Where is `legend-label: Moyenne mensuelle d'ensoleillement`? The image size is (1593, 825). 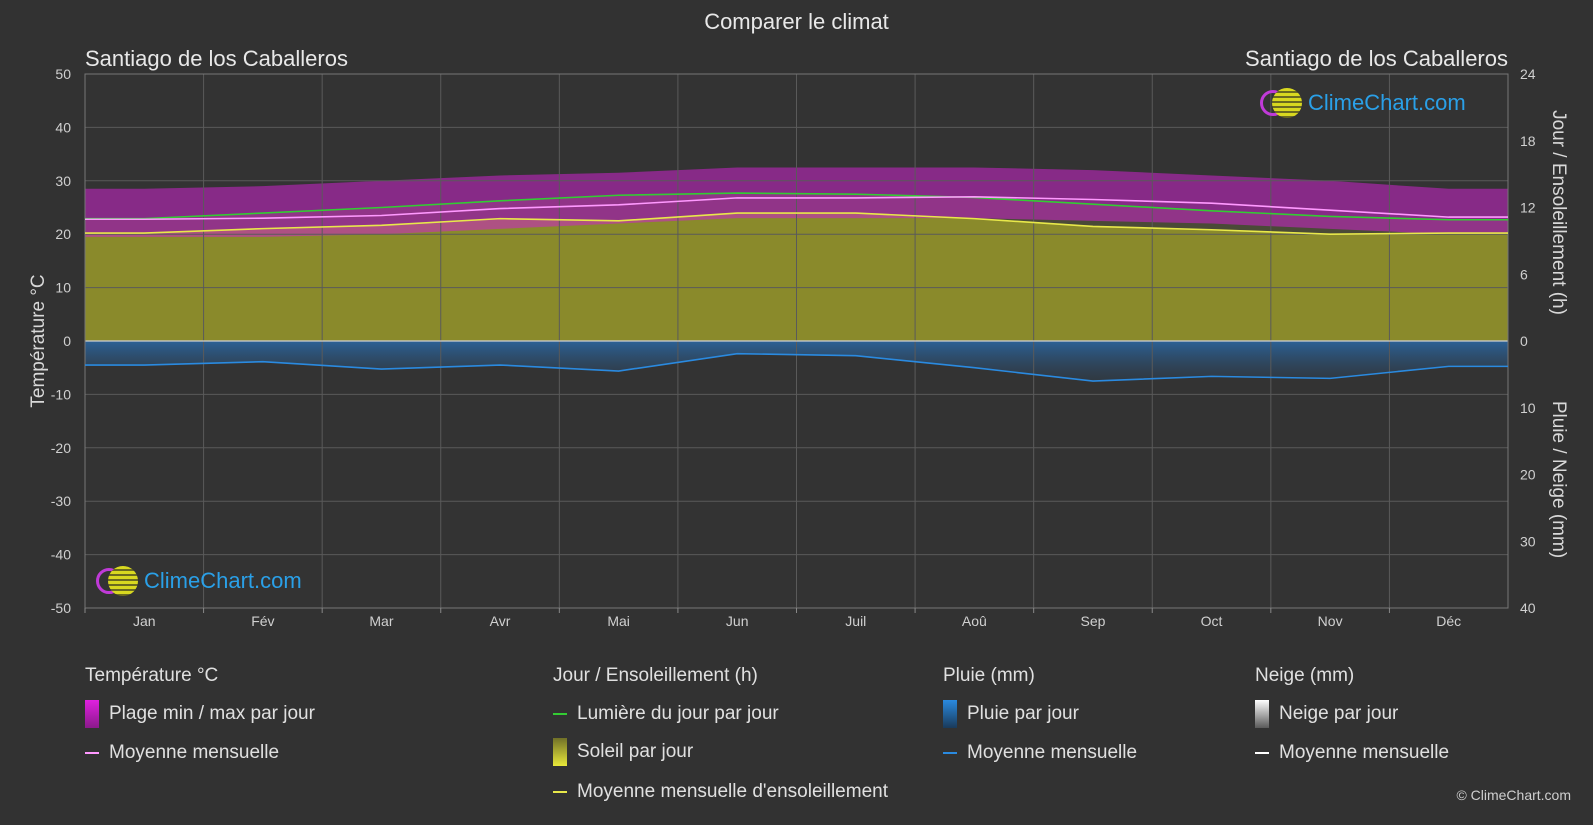
legend-label: Moyenne mensuelle d'ensoleillement is located at coordinates (732, 791).